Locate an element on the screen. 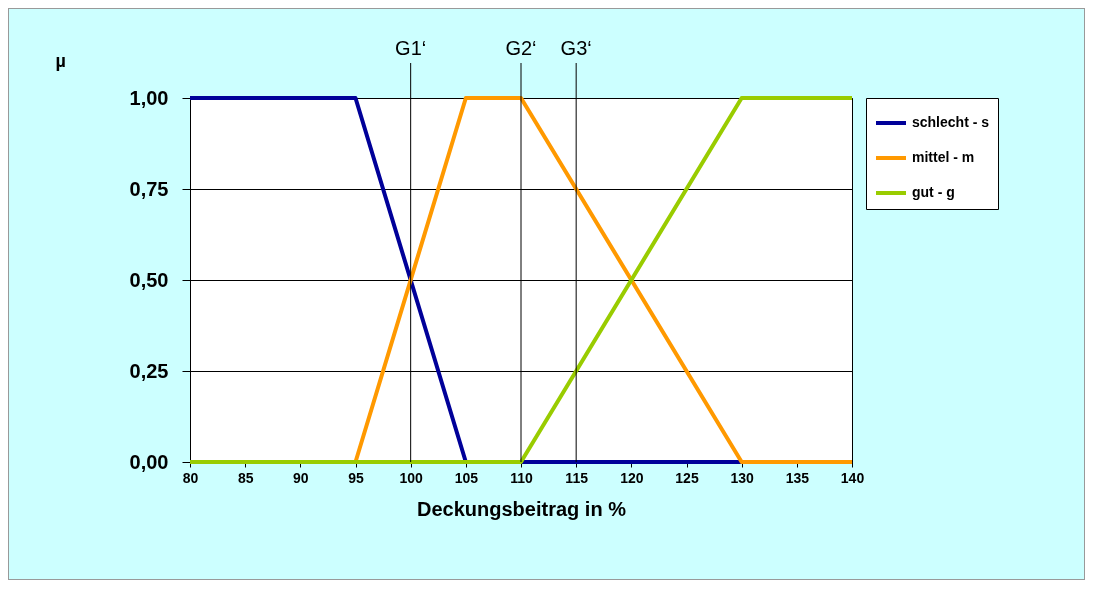  x-tick-label: 110 is located at coordinates (521, 477).